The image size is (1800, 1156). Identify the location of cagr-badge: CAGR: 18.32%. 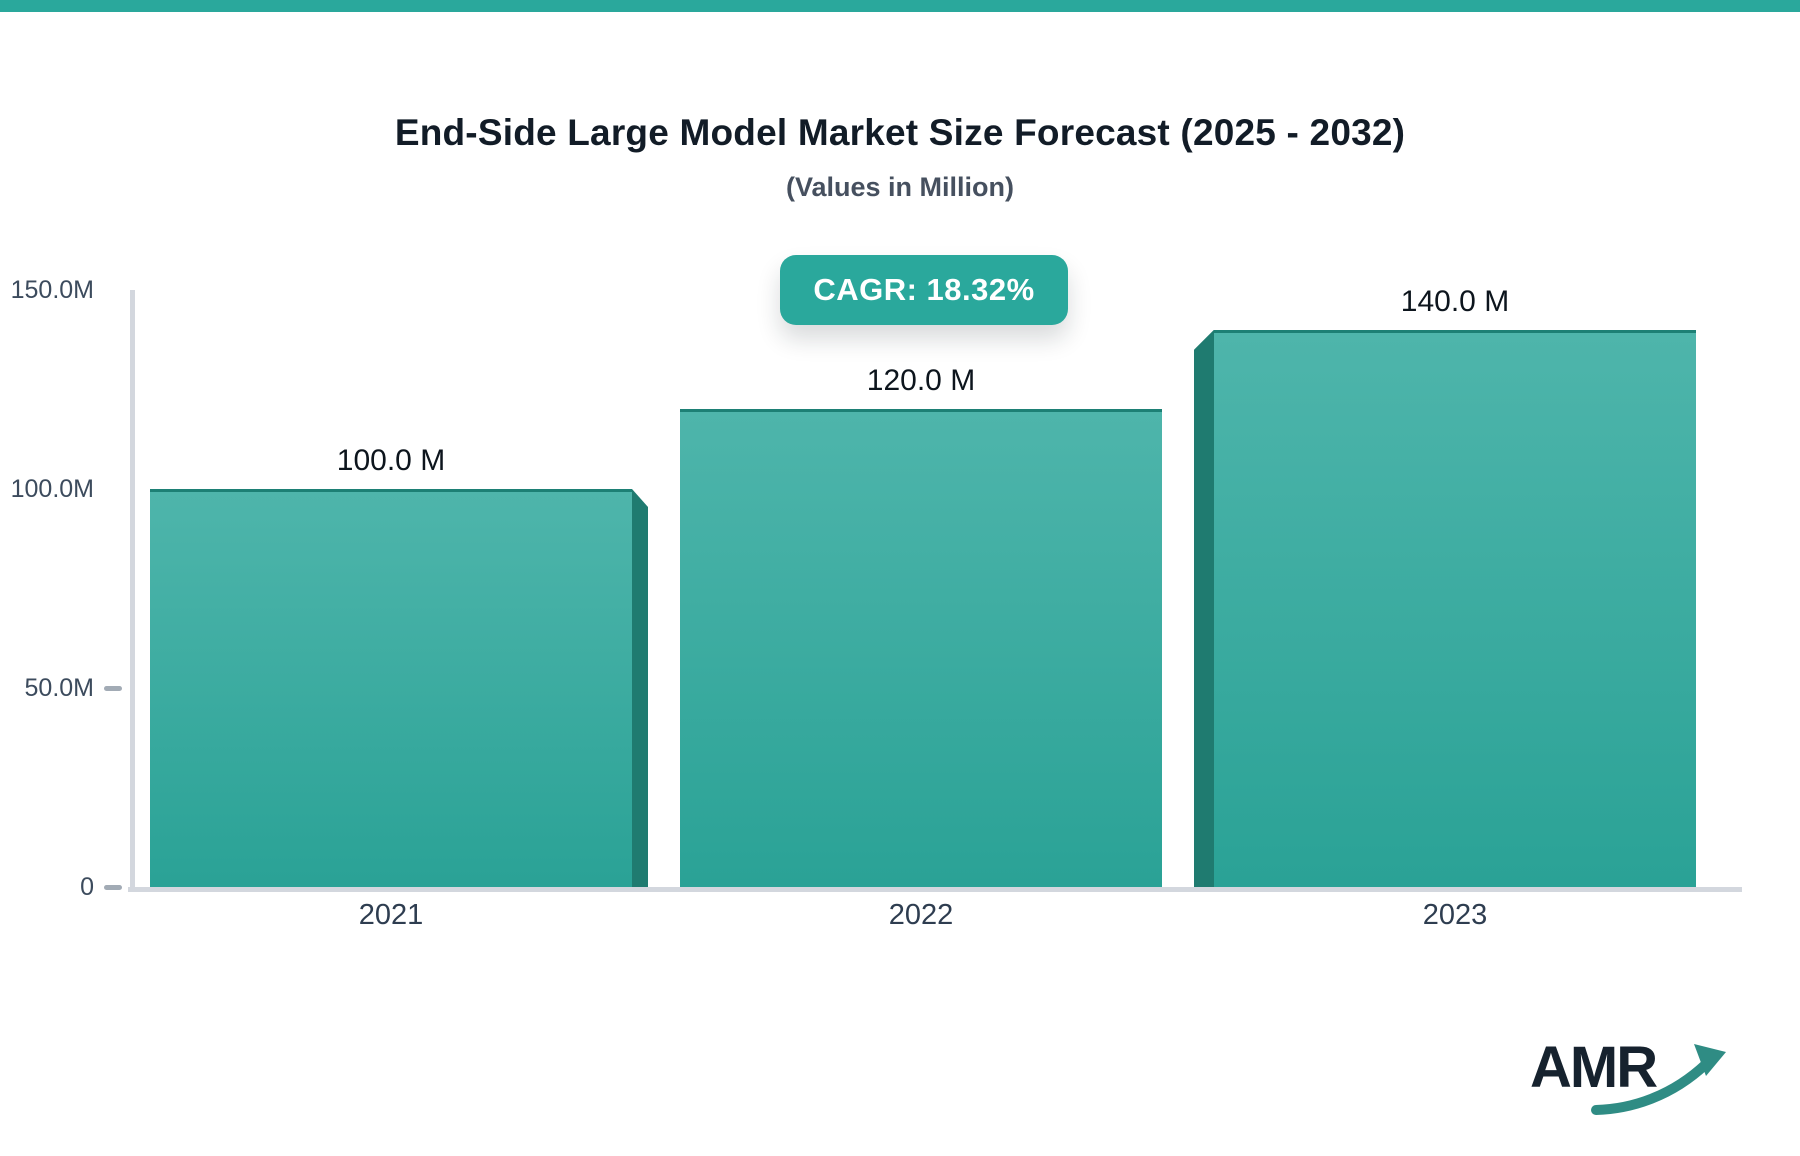
(924, 290).